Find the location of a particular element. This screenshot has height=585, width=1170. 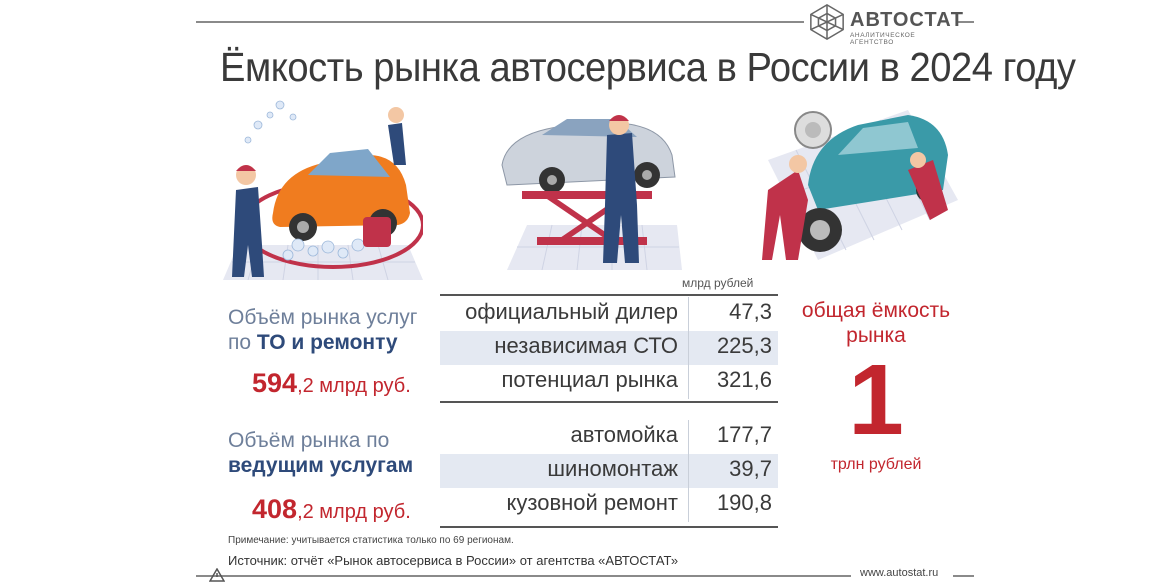

table-row: потенциал рынка 321,6 is located at coordinates (609, 382).